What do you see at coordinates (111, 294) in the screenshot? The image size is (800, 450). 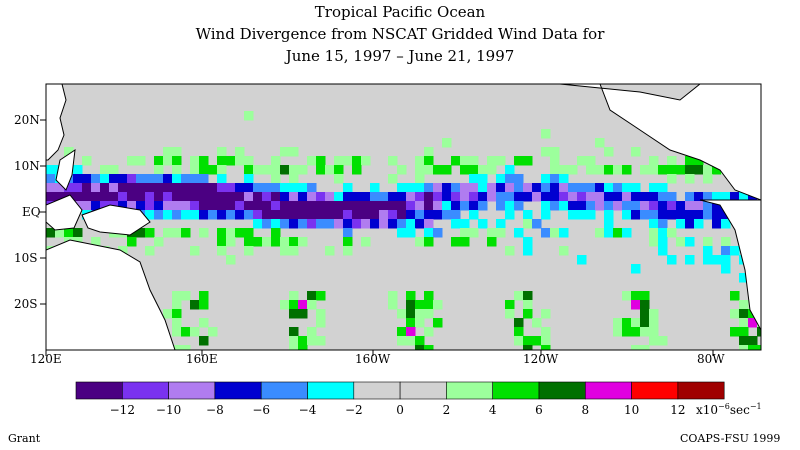 I see `australia` at bounding box center [111, 294].